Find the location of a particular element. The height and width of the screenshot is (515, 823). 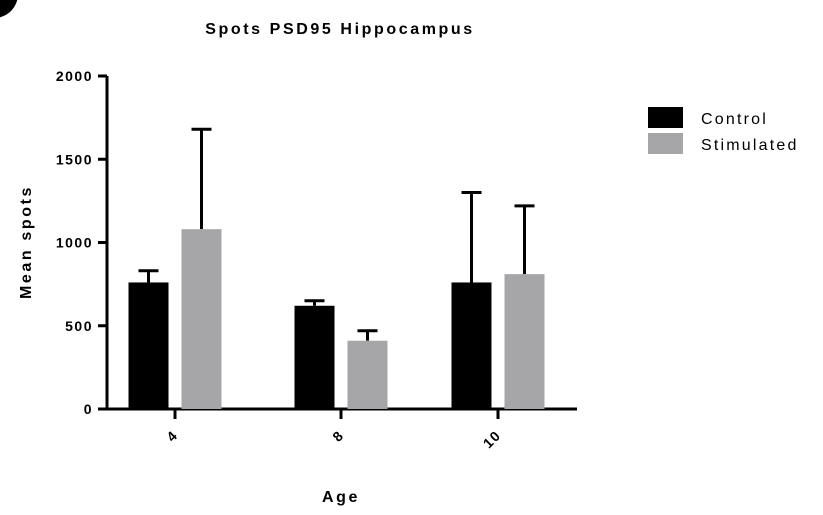

x-tick-label: 10 is located at coordinates (492, 439).